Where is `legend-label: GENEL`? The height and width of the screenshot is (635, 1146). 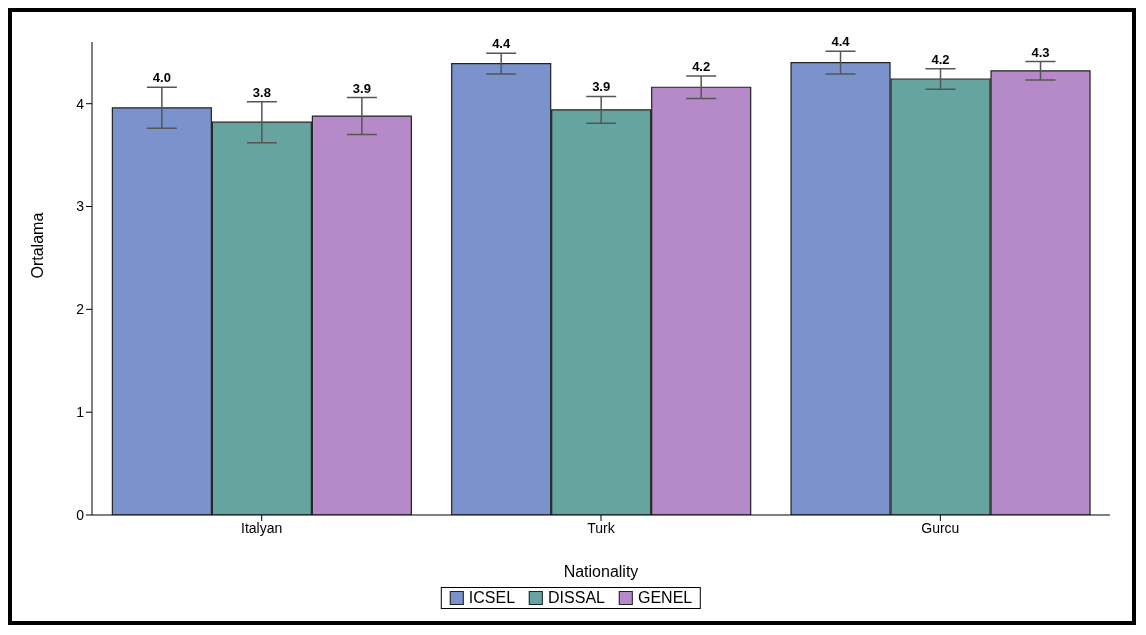 legend-label: GENEL is located at coordinates (665, 598).